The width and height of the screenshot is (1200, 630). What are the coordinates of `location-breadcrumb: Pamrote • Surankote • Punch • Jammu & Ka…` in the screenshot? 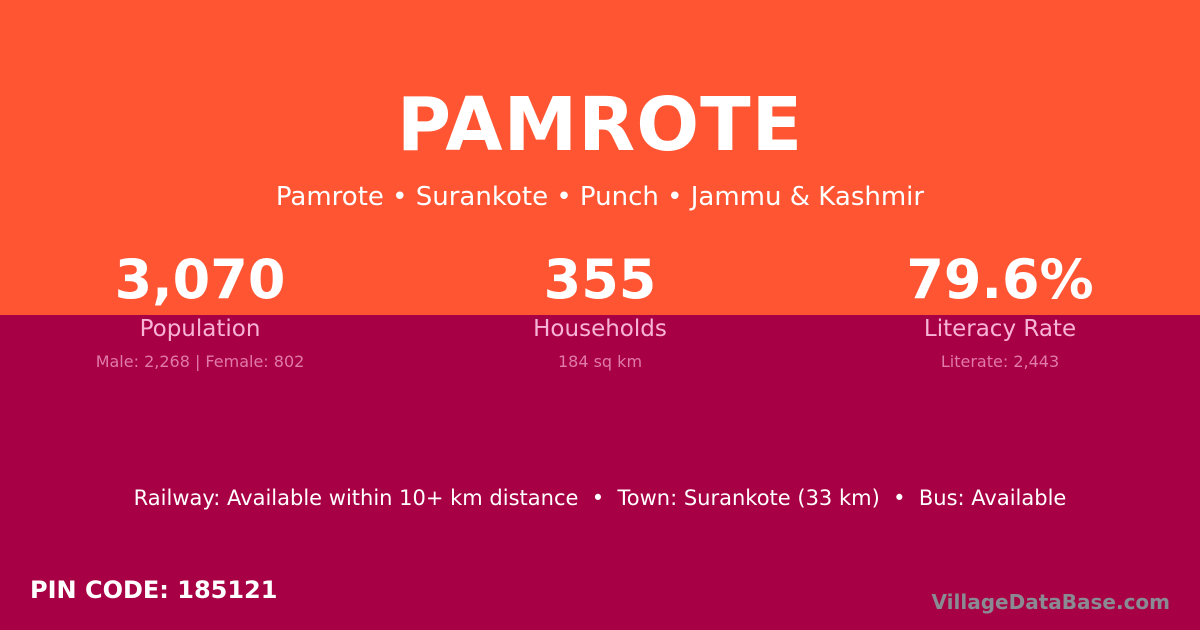 It's located at (600, 197).